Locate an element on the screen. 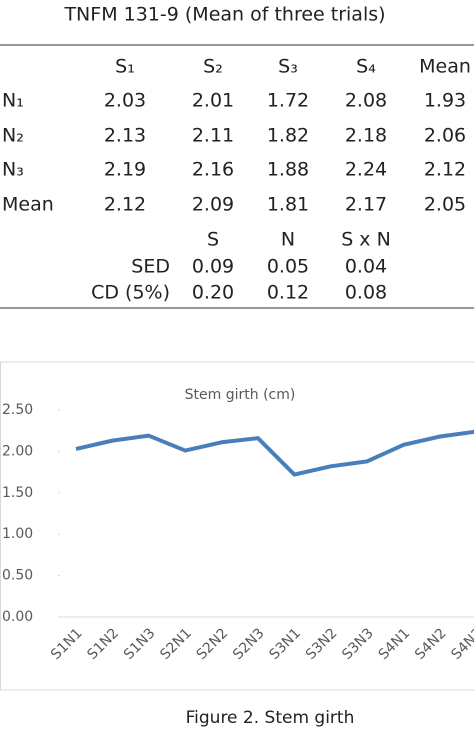 The height and width of the screenshot is (732, 474). x-tick-label: S1N2 is located at coordinates (103, 644).